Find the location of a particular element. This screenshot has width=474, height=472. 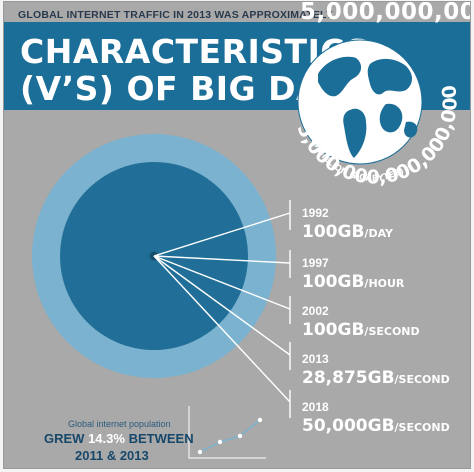

pointer-line-1997 is located at coordinates (222, 259).